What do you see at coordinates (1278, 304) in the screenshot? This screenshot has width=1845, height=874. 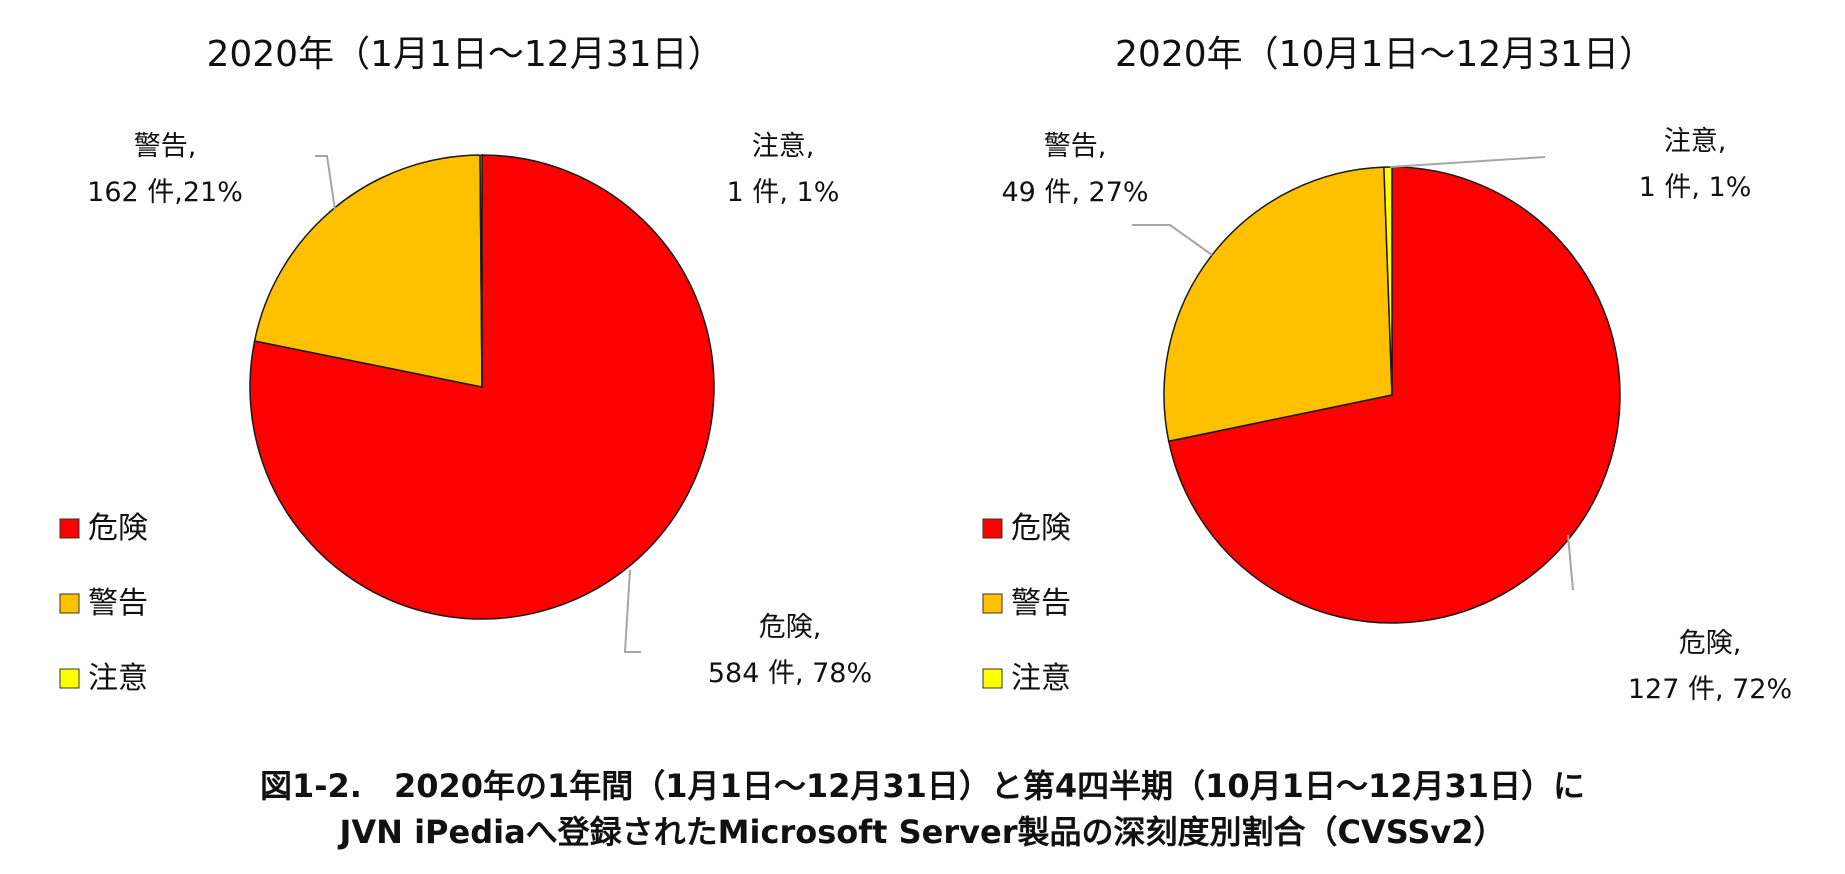 I see `pie-slice-warning` at bounding box center [1278, 304].